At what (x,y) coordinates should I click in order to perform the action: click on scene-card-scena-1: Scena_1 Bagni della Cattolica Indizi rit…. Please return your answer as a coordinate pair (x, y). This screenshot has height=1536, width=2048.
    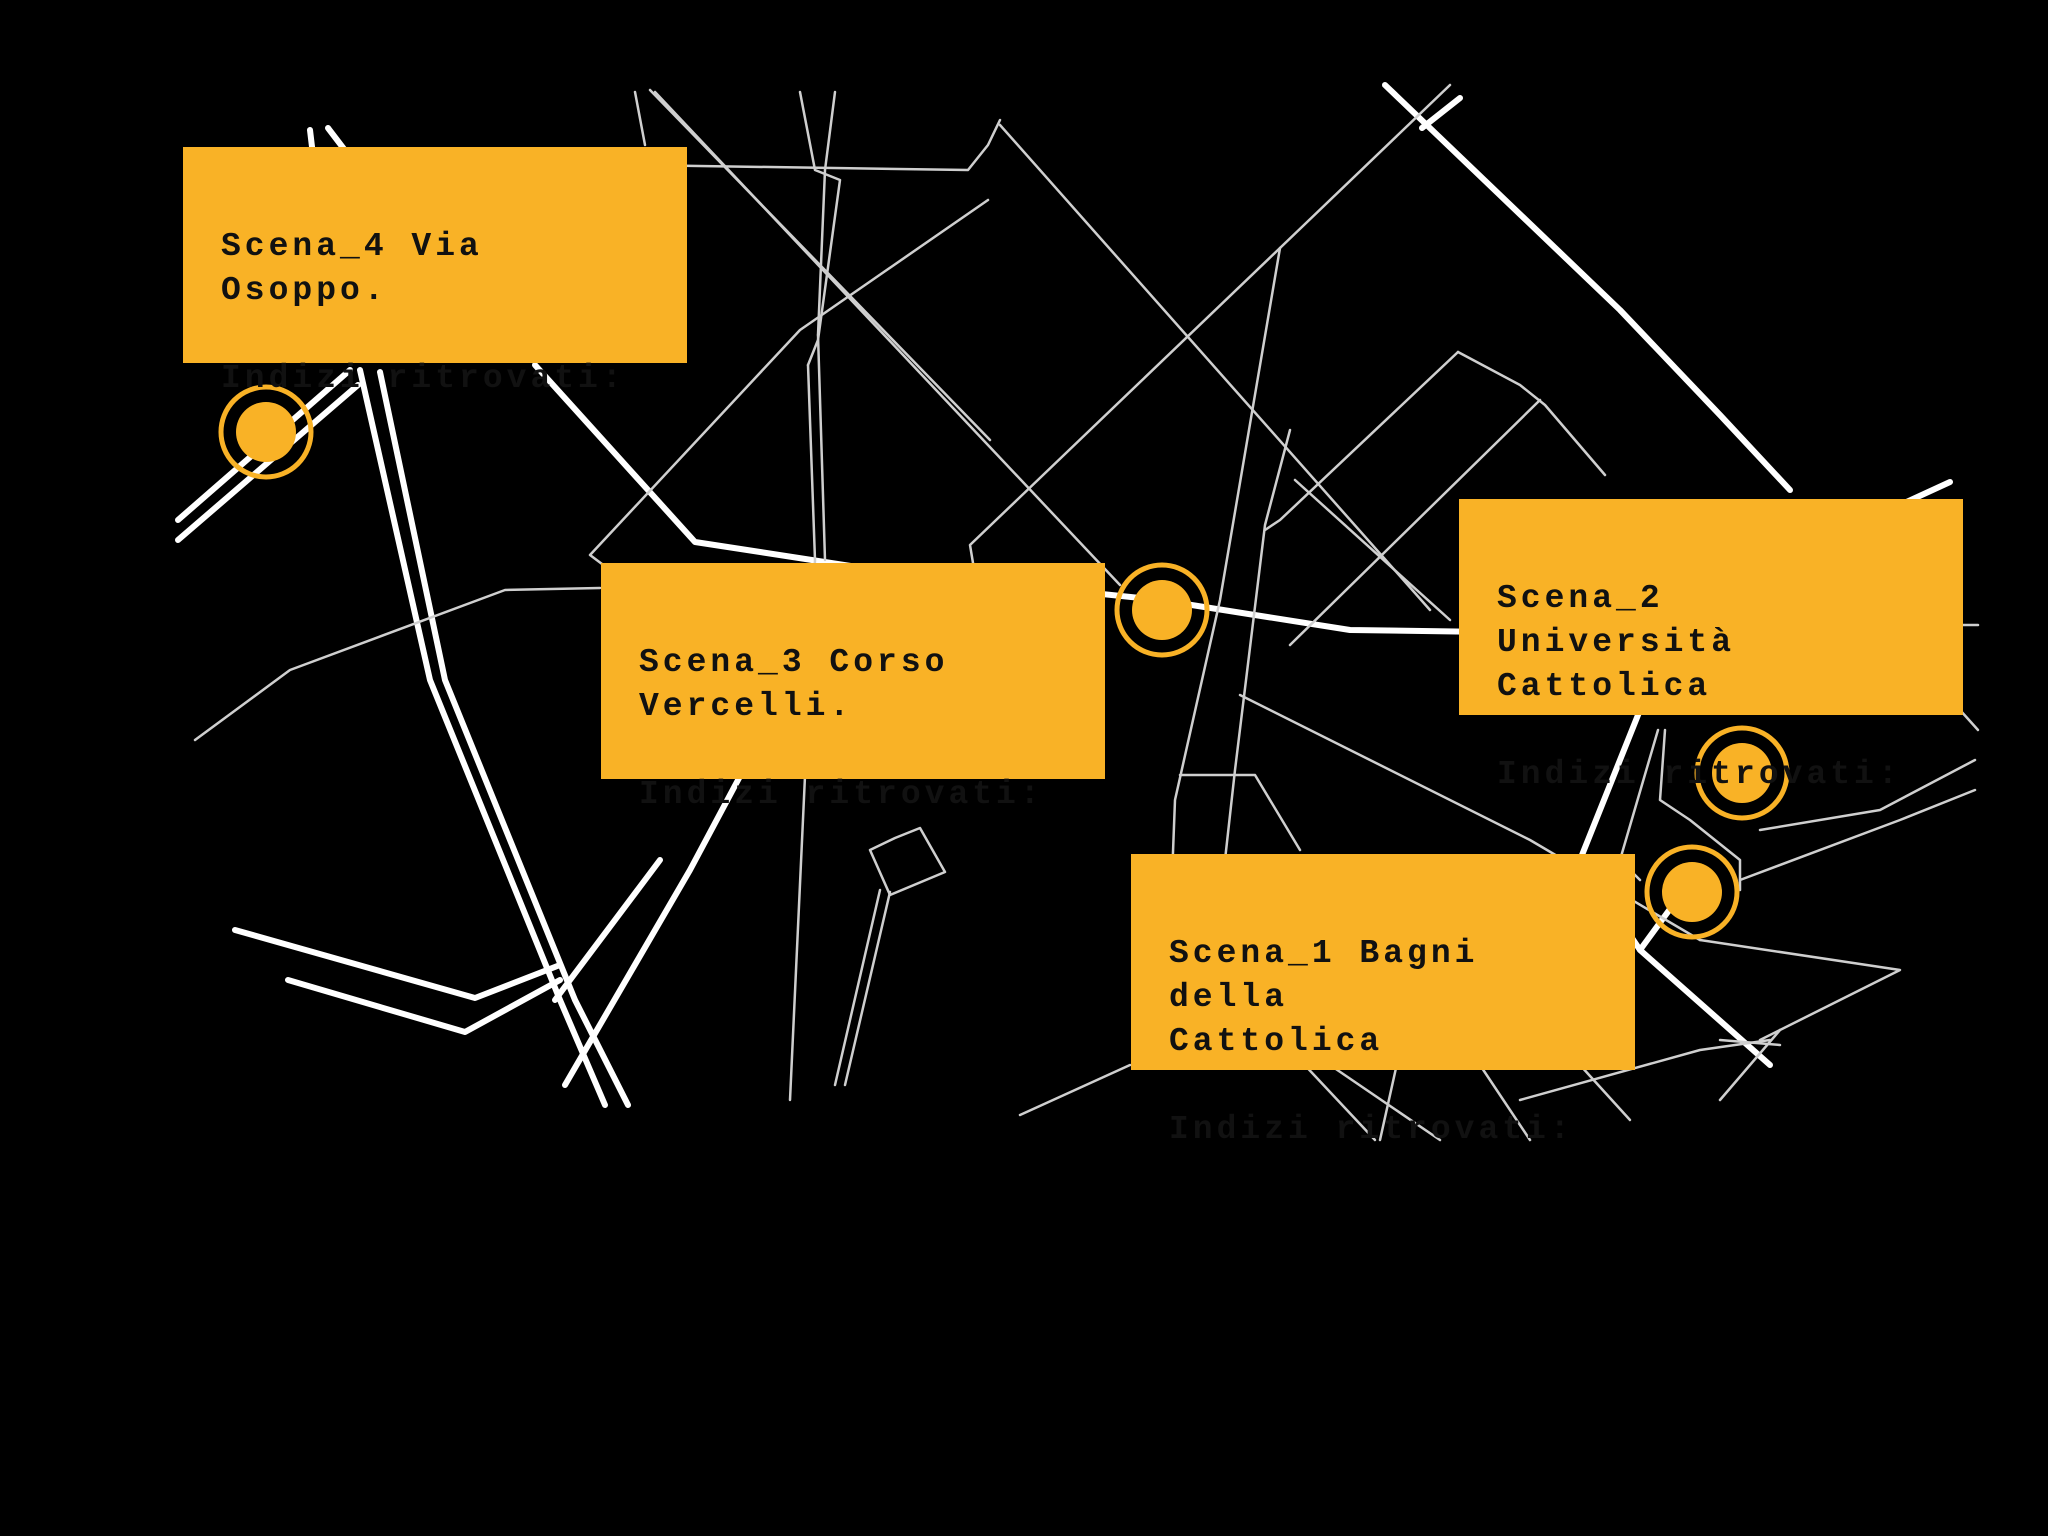
    Looking at the image, I should click on (1383, 1001).